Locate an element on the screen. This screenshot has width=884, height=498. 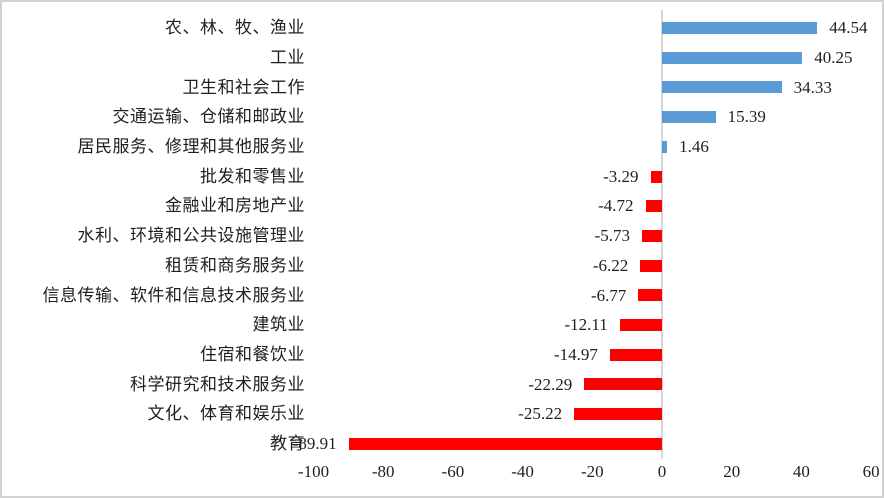
value-label: -5.73 is located at coordinates (612, 236).